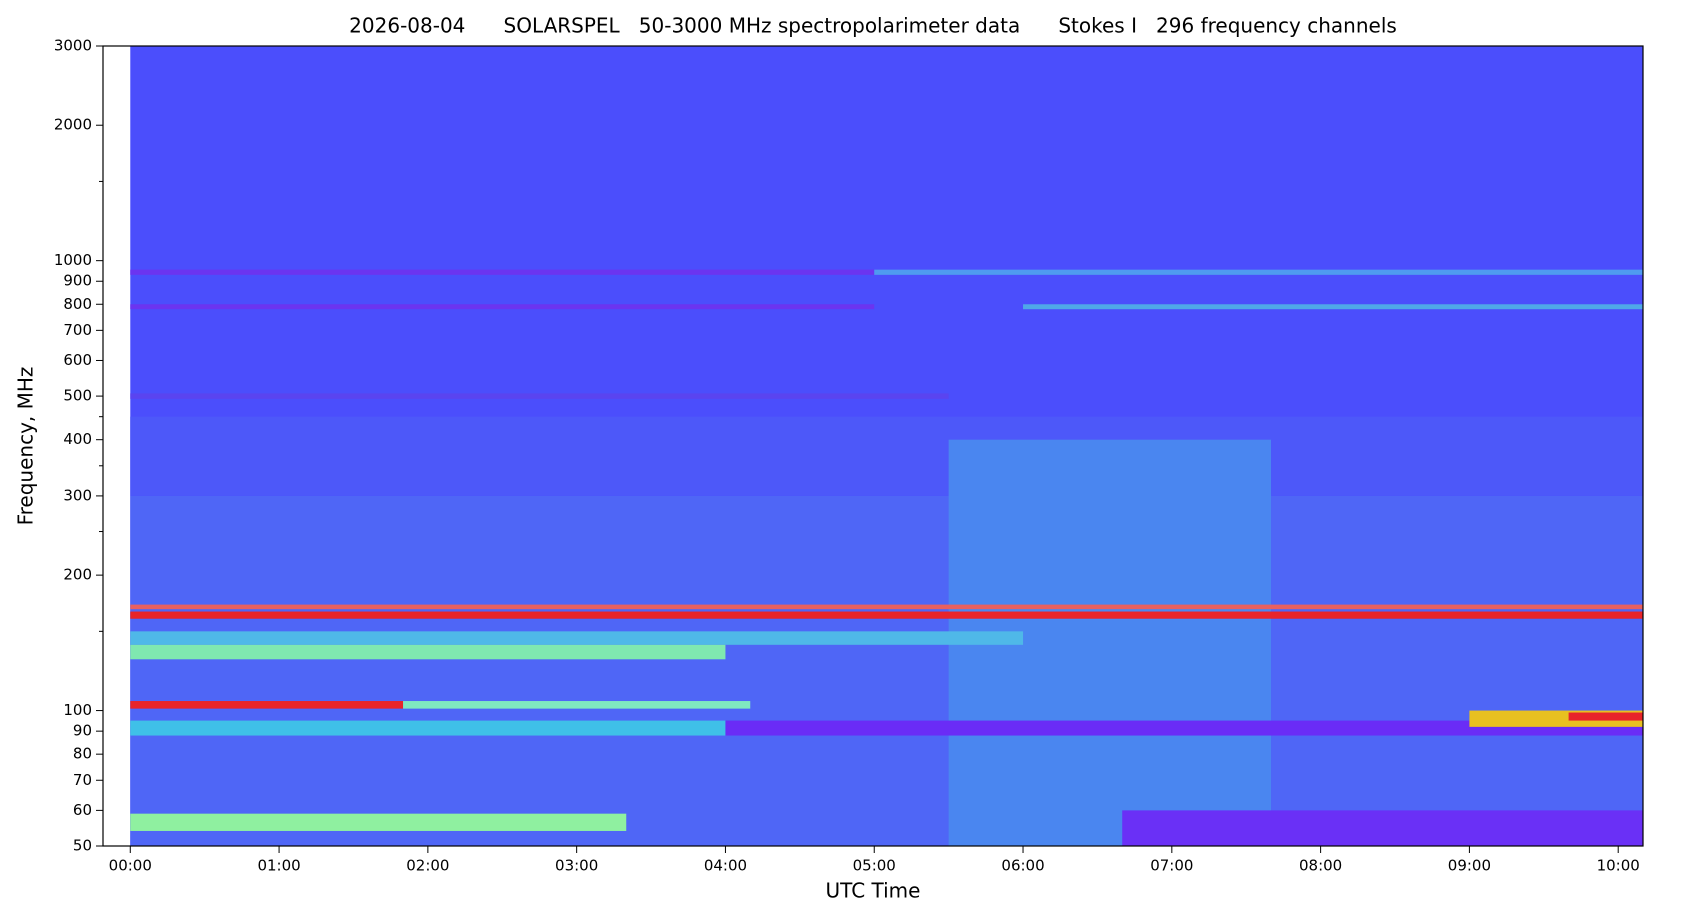 The height and width of the screenshot is (906, 1687). Describe the element at coordinates (77, 710) in the screenshot. I see `y-tick-label: 100` at that location.